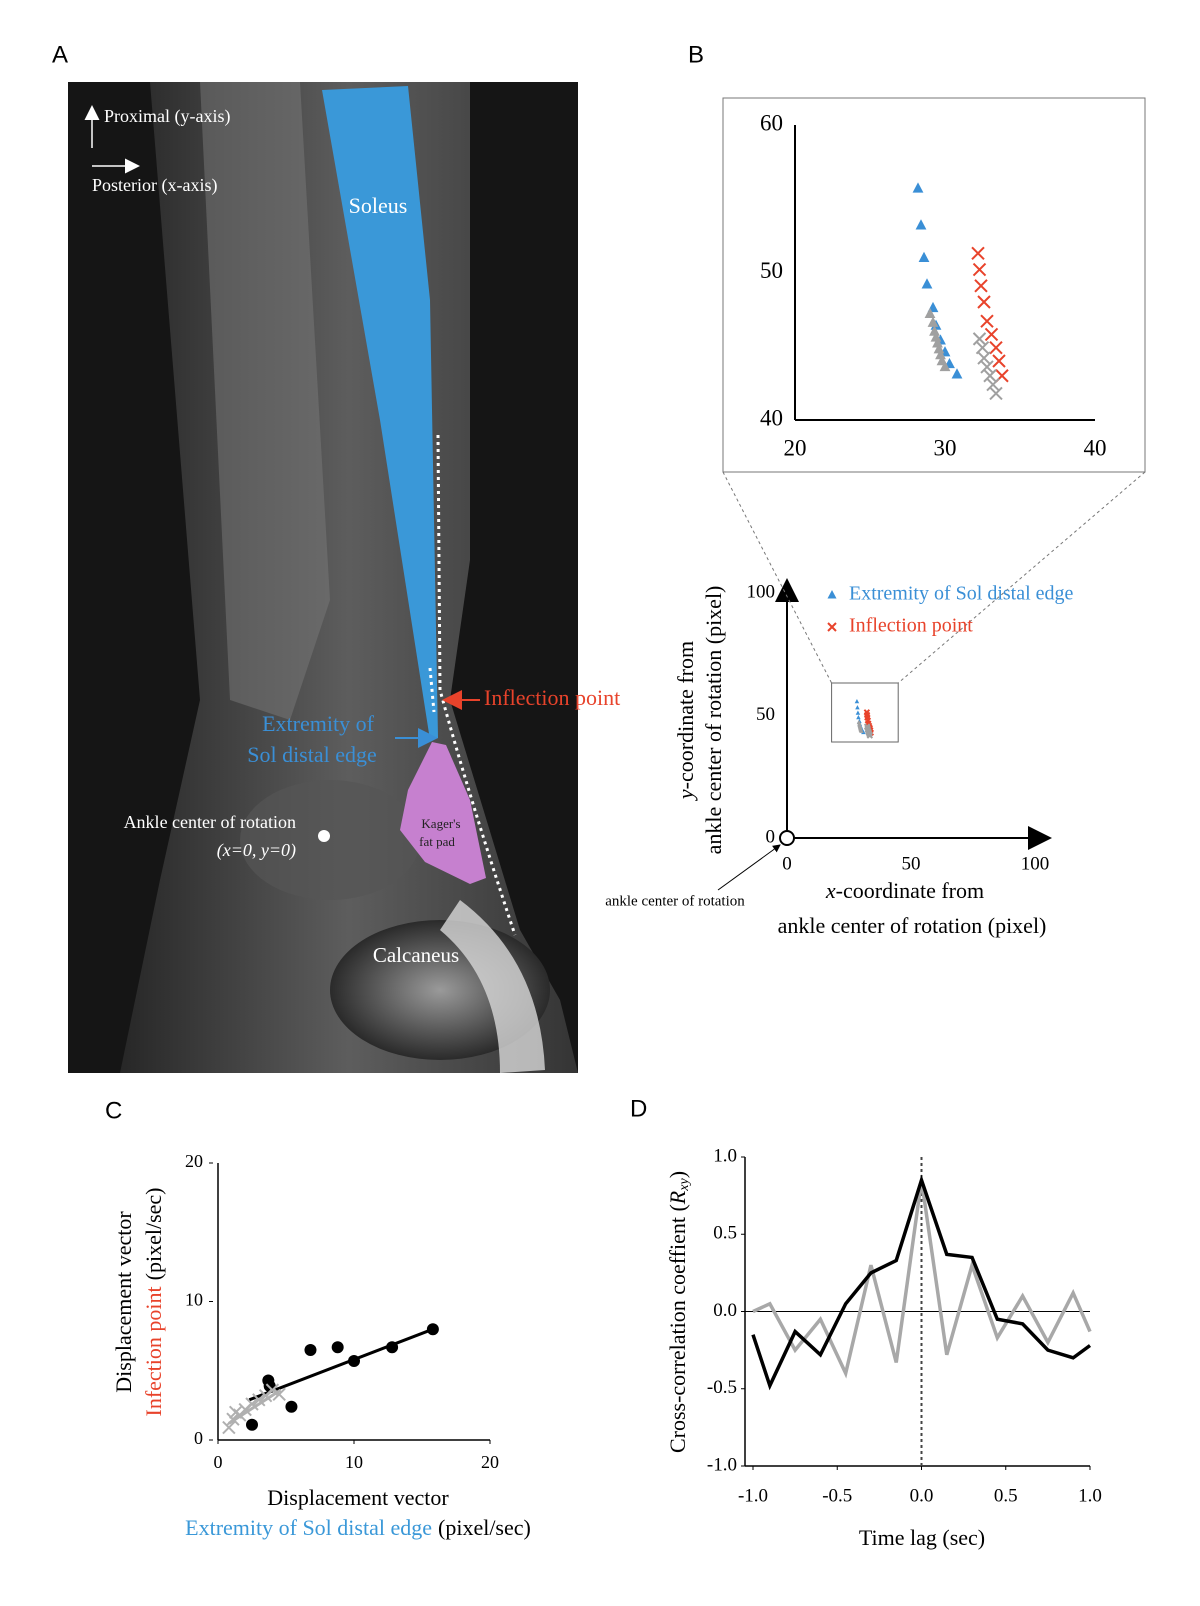 The width and height of the screenshot is (1200, 1606). What do you see at coordinates (354, 1462) in the screenshot?
I see `x-tick-label: 10` at bounding box center [354, 1462].